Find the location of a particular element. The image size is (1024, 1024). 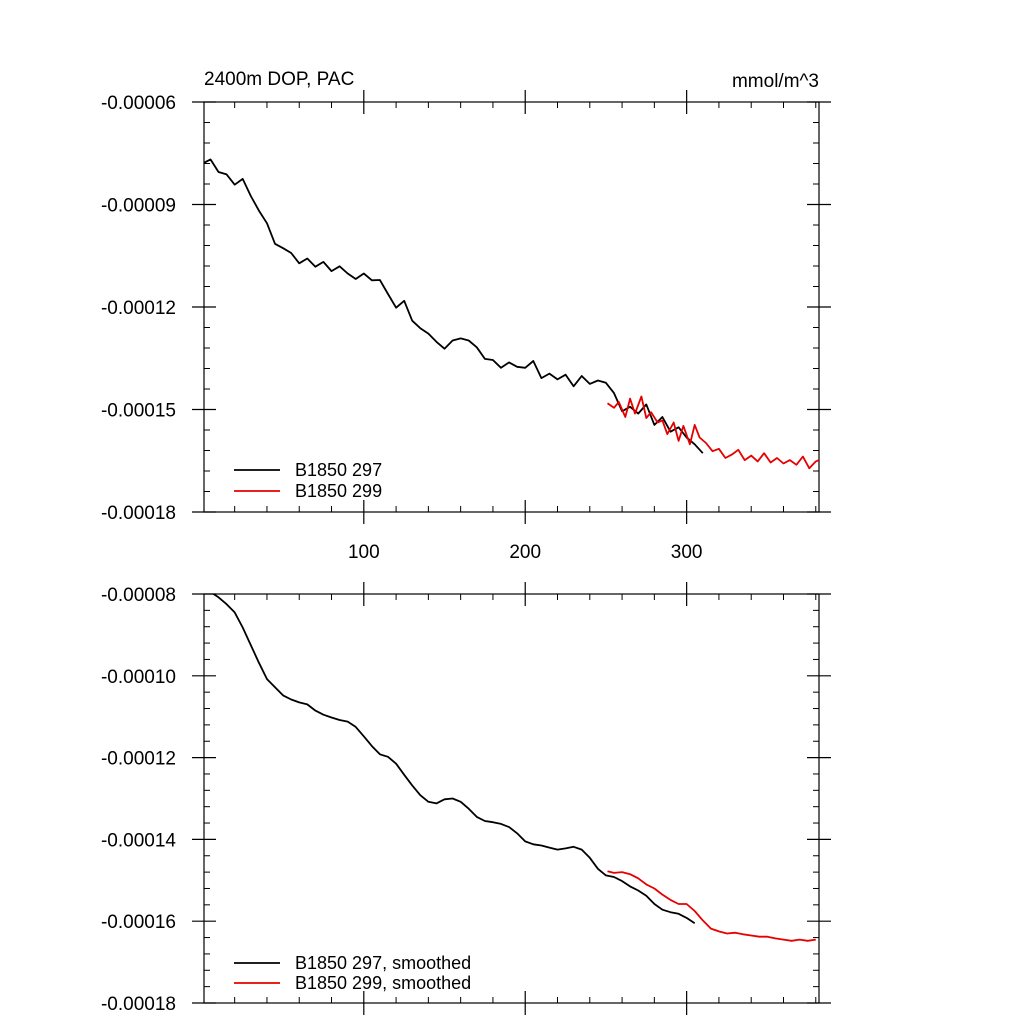

units-label: mmol/m^3 is located at coordinates (775, 81).